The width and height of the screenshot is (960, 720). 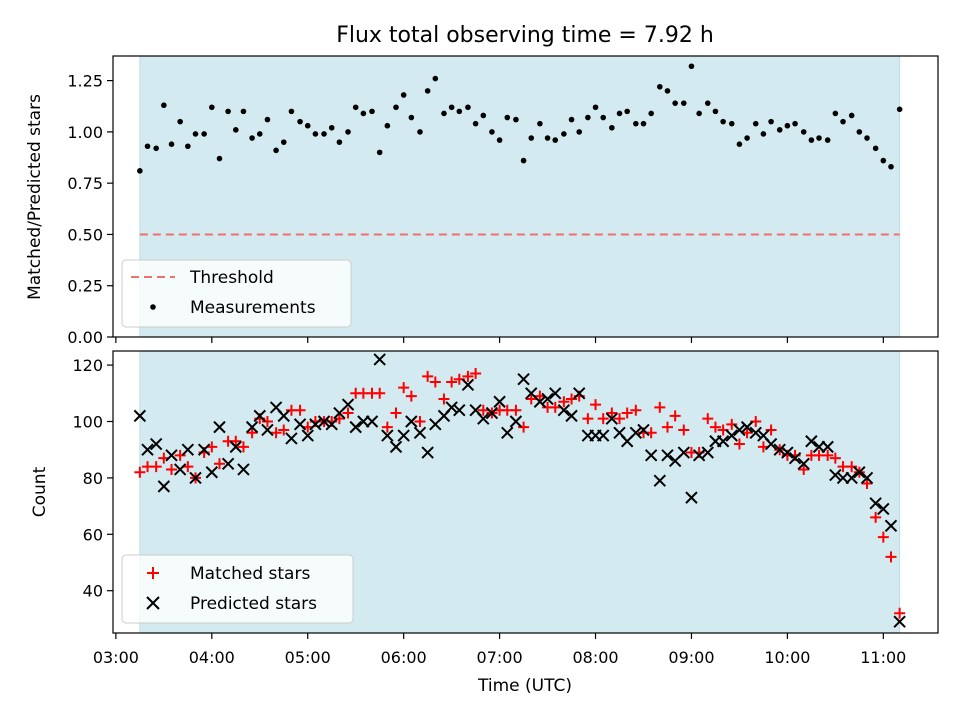 I want to click on y-tick-label: 1.00, so click(x=85, y=132).